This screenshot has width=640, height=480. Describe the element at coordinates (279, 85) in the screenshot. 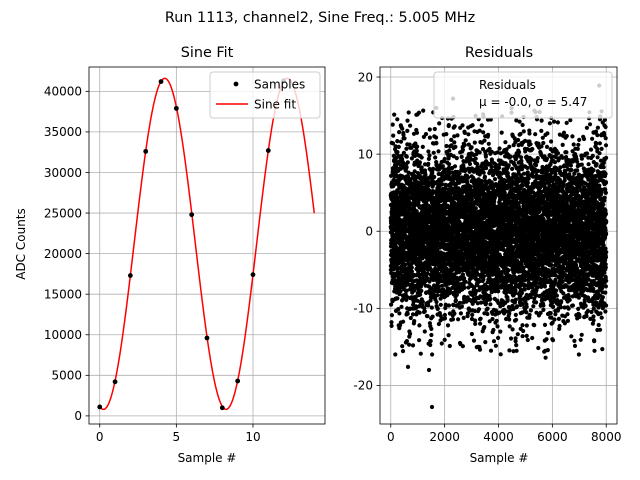

I see `legend-samples-label: Samples` at that location.